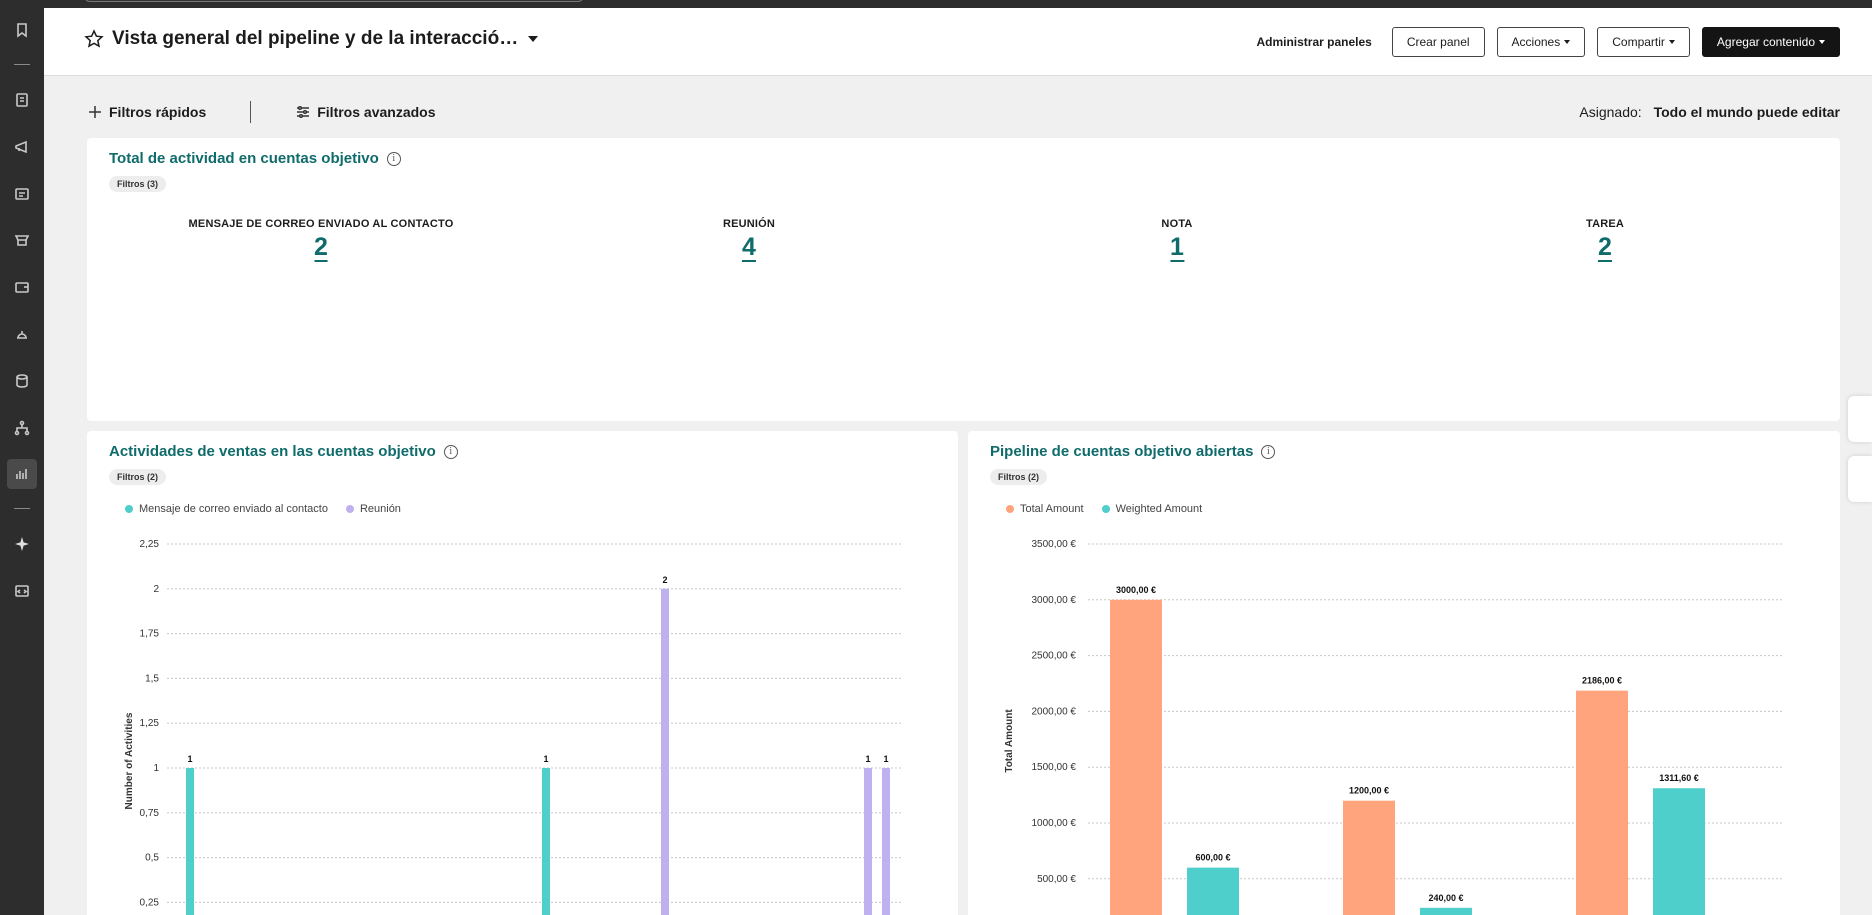 The image size is (1872, 915). What do you see at coordinates (22, 194) in the screenshot?
I see `content-icon` at bounding box center [22, 194].